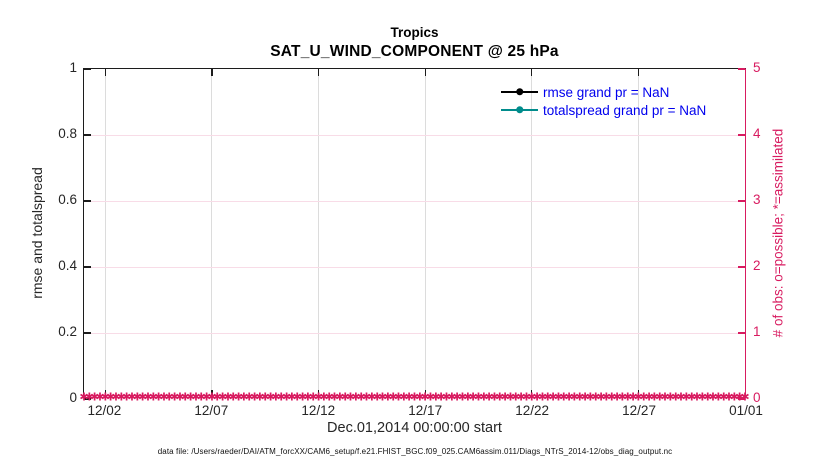 This screenshot has width=830, height=470. What do you see at coordinates (606, 92) in the screenshot?
I see `legend-label: rmse grand pr = NaN` at bounding box center [606, 92].